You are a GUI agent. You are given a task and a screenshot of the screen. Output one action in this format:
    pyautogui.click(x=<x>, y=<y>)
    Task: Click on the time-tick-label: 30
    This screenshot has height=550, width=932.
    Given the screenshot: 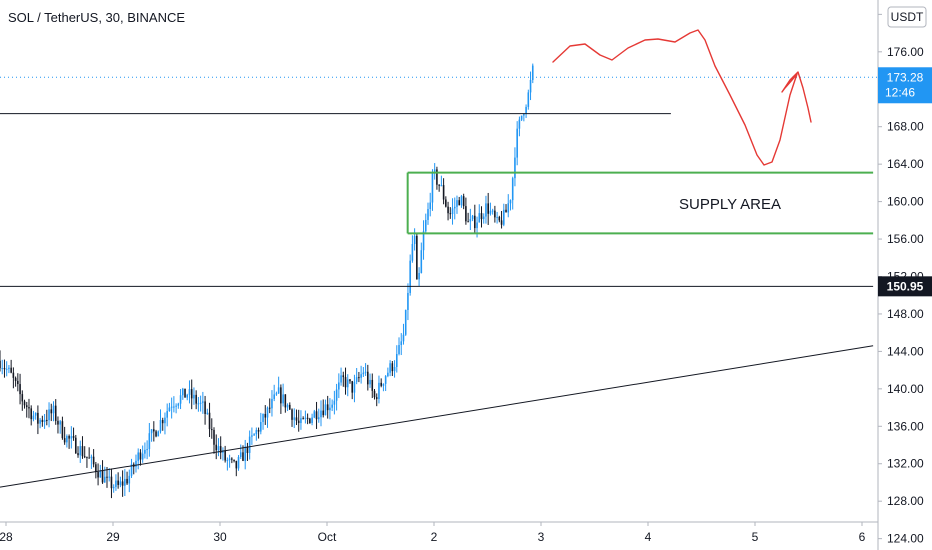 What is the action you would take?
    pyautogui.click(x=220, y=537)
    